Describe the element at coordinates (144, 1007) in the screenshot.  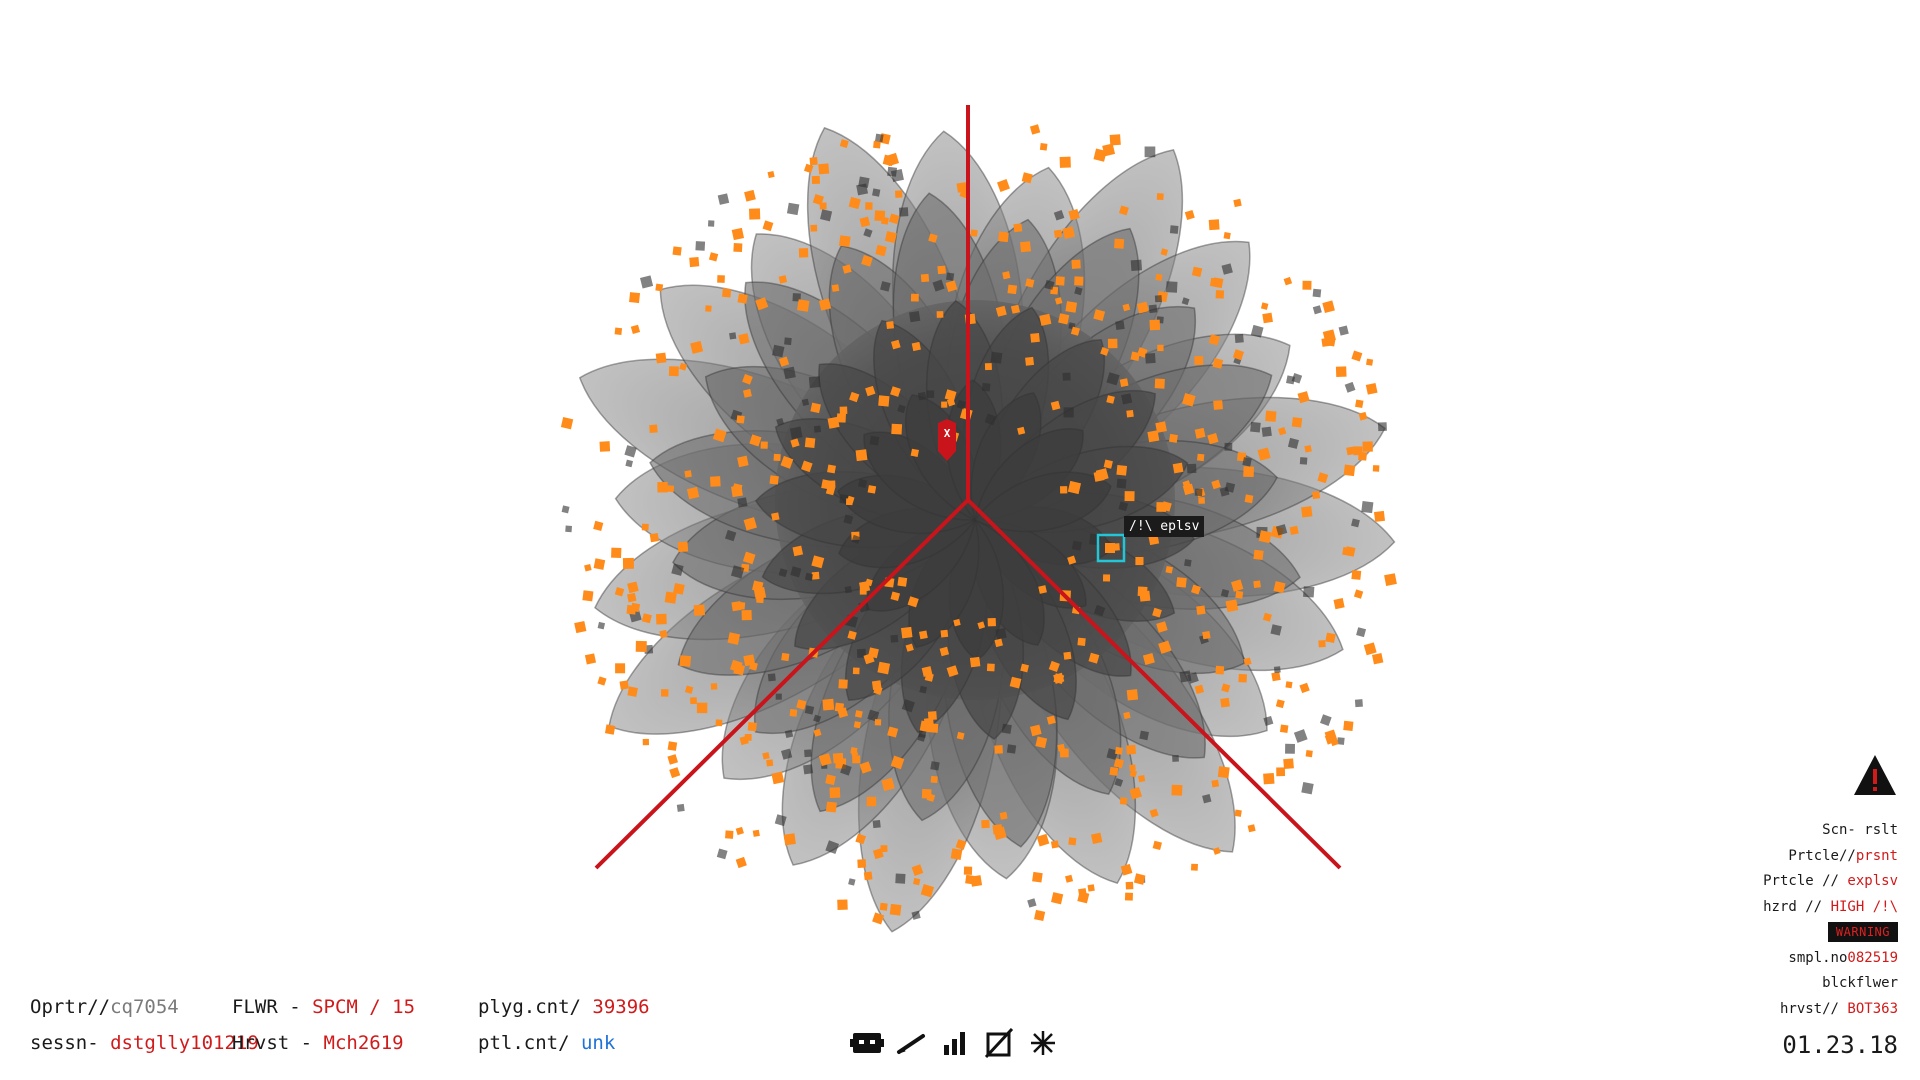
I see `operator-value: cq7054` at that location.